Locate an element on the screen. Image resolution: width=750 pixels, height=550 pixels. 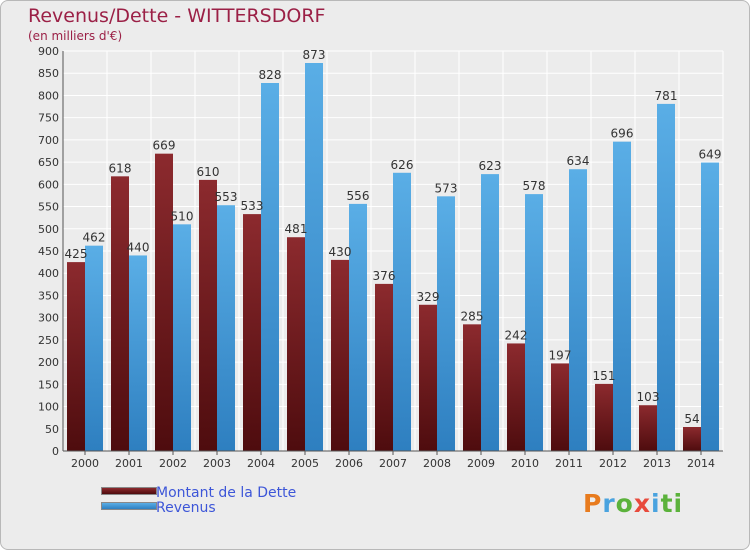
data-label-debt-2009: 285 is located at coordinates (472, 316).